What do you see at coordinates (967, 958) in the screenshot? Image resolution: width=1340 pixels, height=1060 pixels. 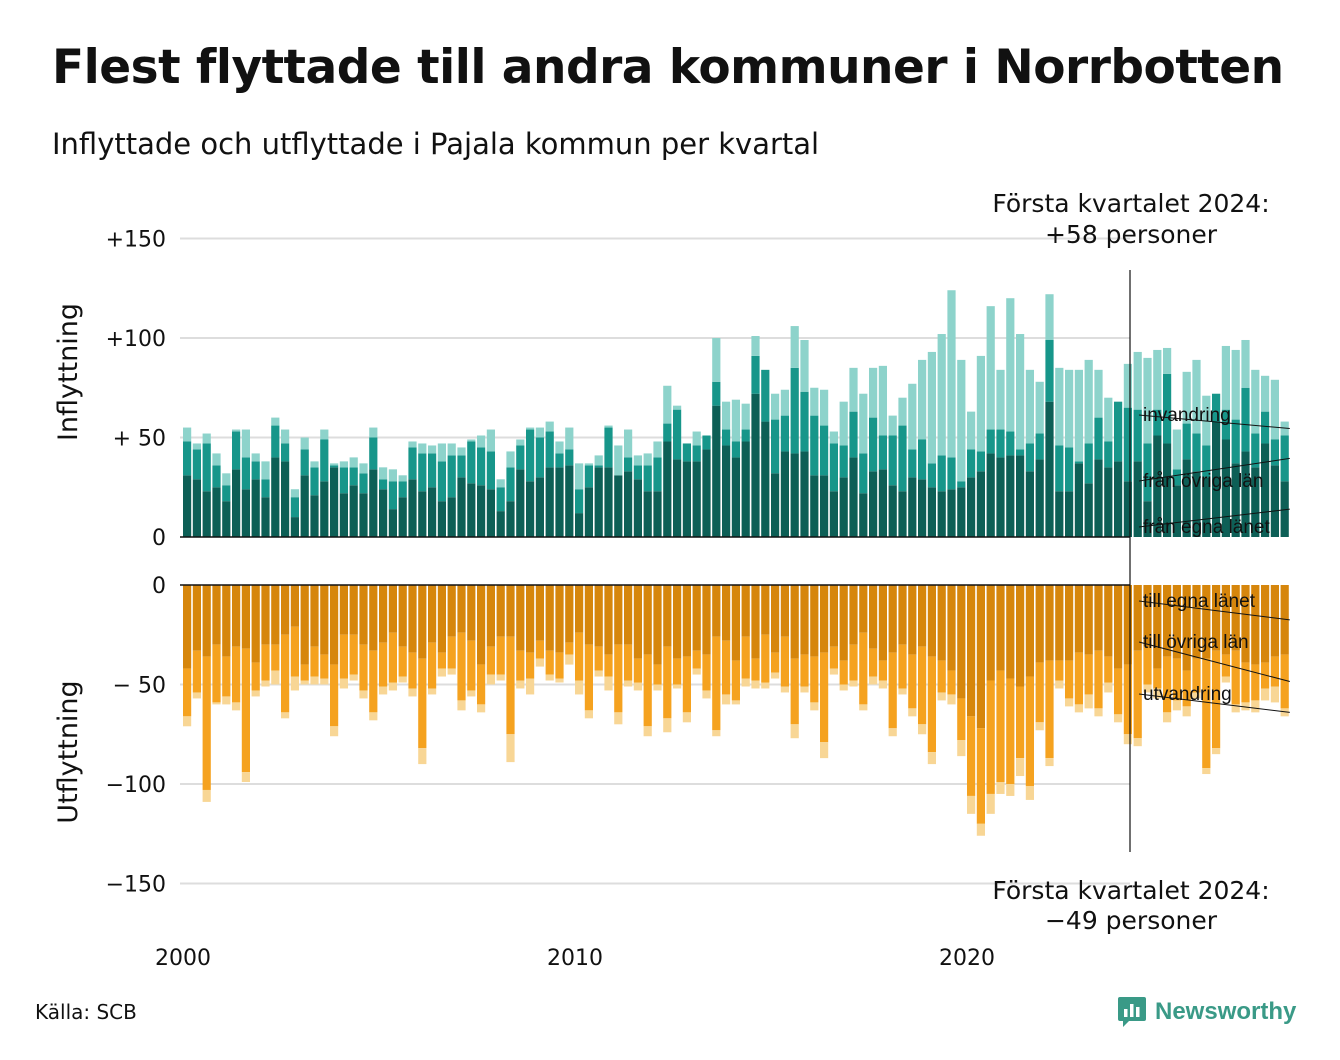 I see `x-tick-label: 2020` at bounding box center [967, 958].